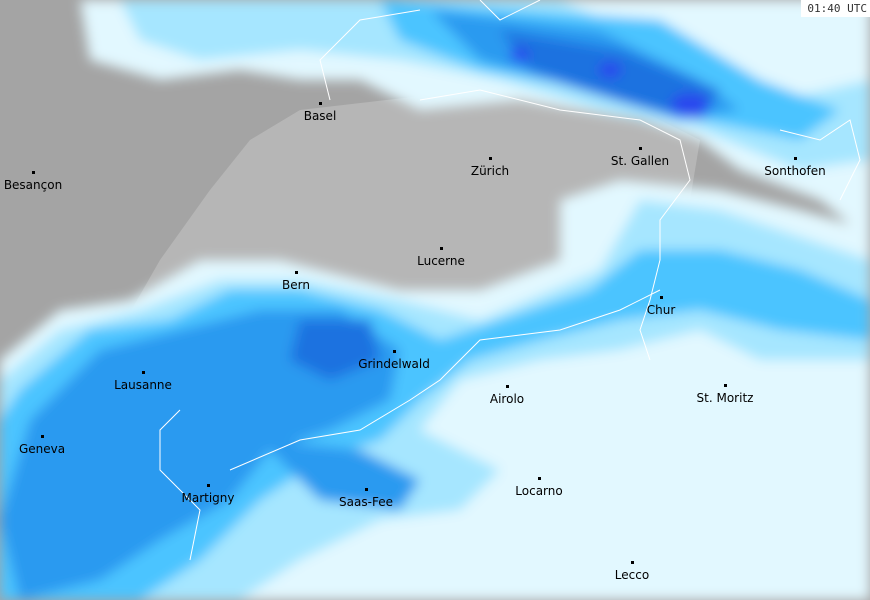 The width and height of the screenshot is (870, 600). What do you see at coordinates (208, 498) in the screenshot?
I see `city-label: Martigny` at bounding box center [208, 498].